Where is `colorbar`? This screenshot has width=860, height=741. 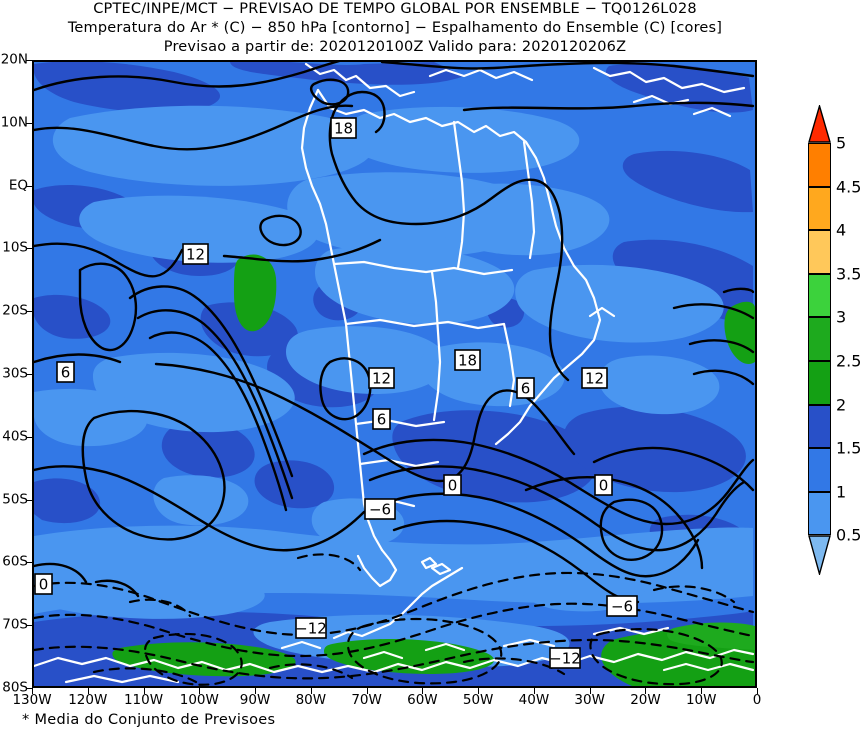
colorbar is located at coordinates (819, 362).